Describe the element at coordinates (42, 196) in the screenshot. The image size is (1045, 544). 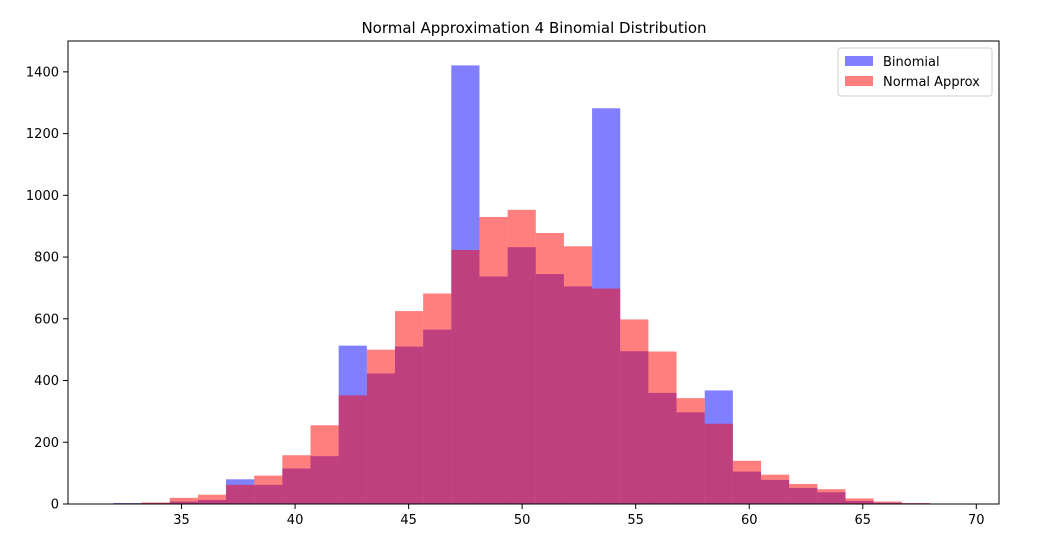
I see `y-tick-label: 1000` at that location.